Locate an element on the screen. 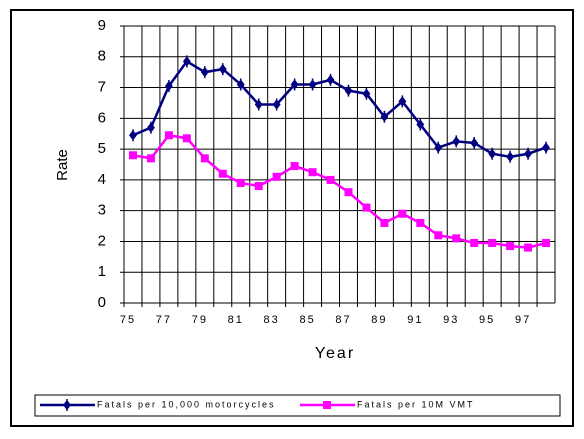  y-tick-label: 5 is located at coordinates (102, 148).